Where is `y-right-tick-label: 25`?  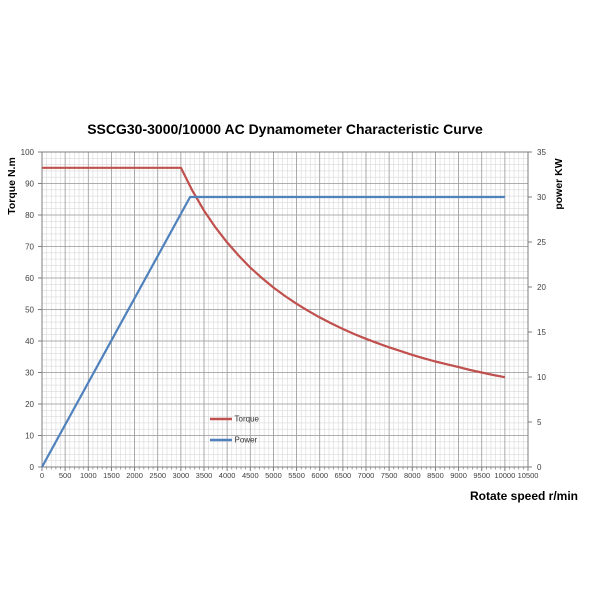
y-right-tick-label: 25 is located at coordinates (541, 242).